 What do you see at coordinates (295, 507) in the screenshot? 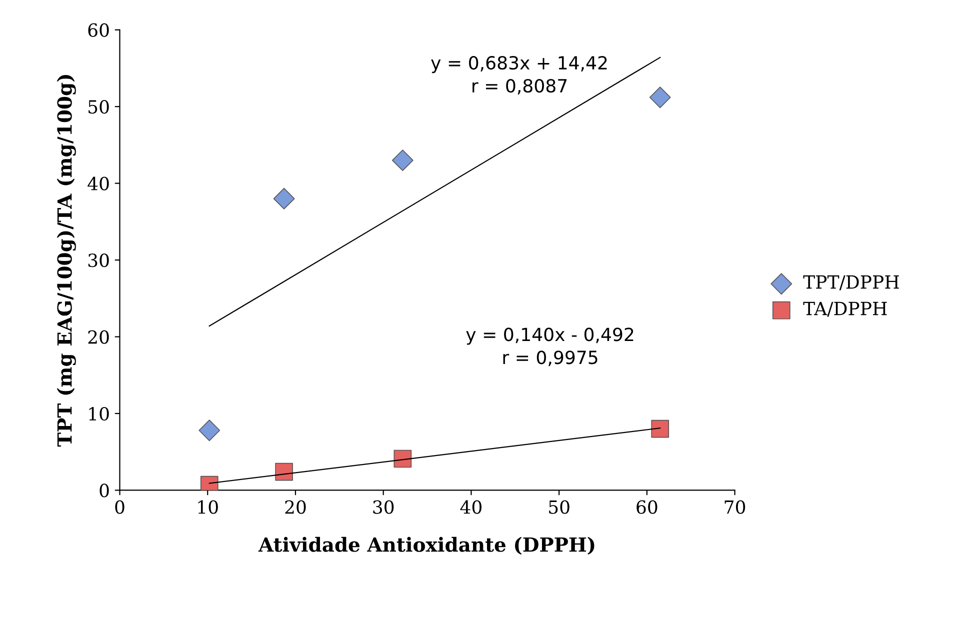
I see `x-tick-label: 20` at bounding box center [295, 507].